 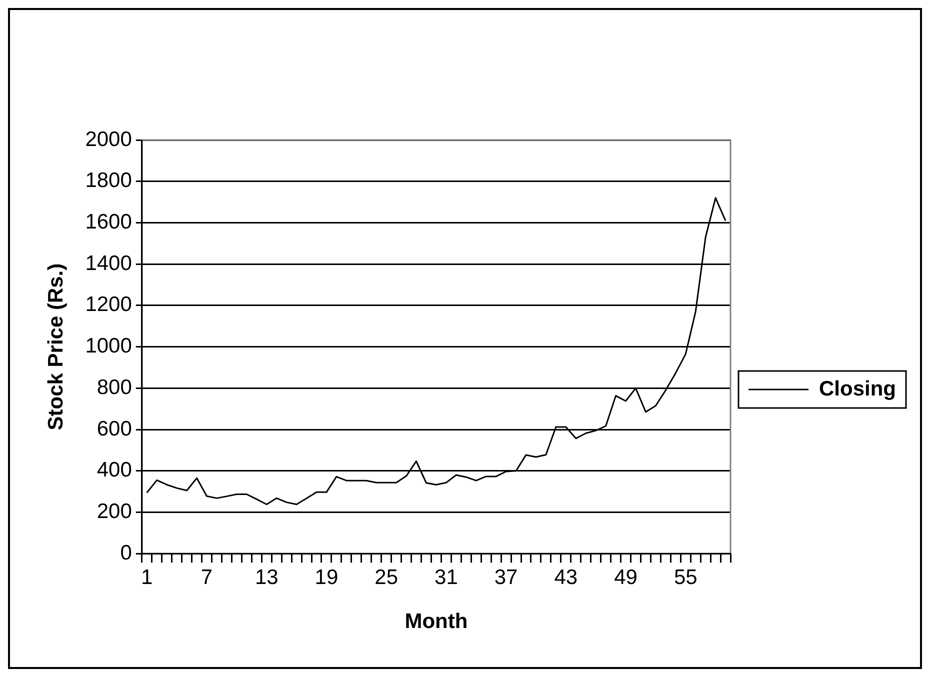 I want to click on y-tick-label: 1600, so click(x=108, y=222).